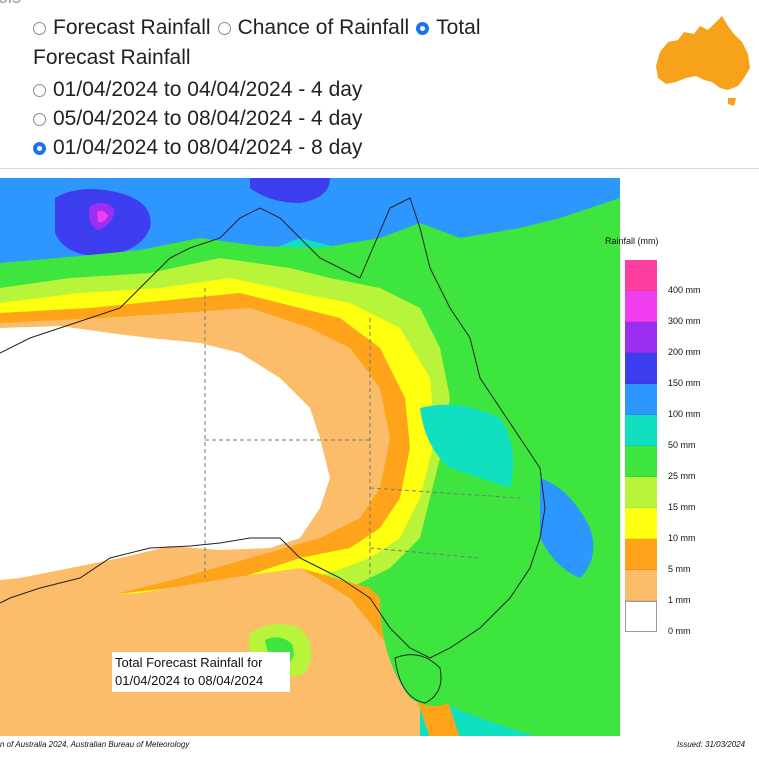 The width and height of the screenshot is (759, 768). I want to click on legend-label: 15 mm, so click(682, 507).